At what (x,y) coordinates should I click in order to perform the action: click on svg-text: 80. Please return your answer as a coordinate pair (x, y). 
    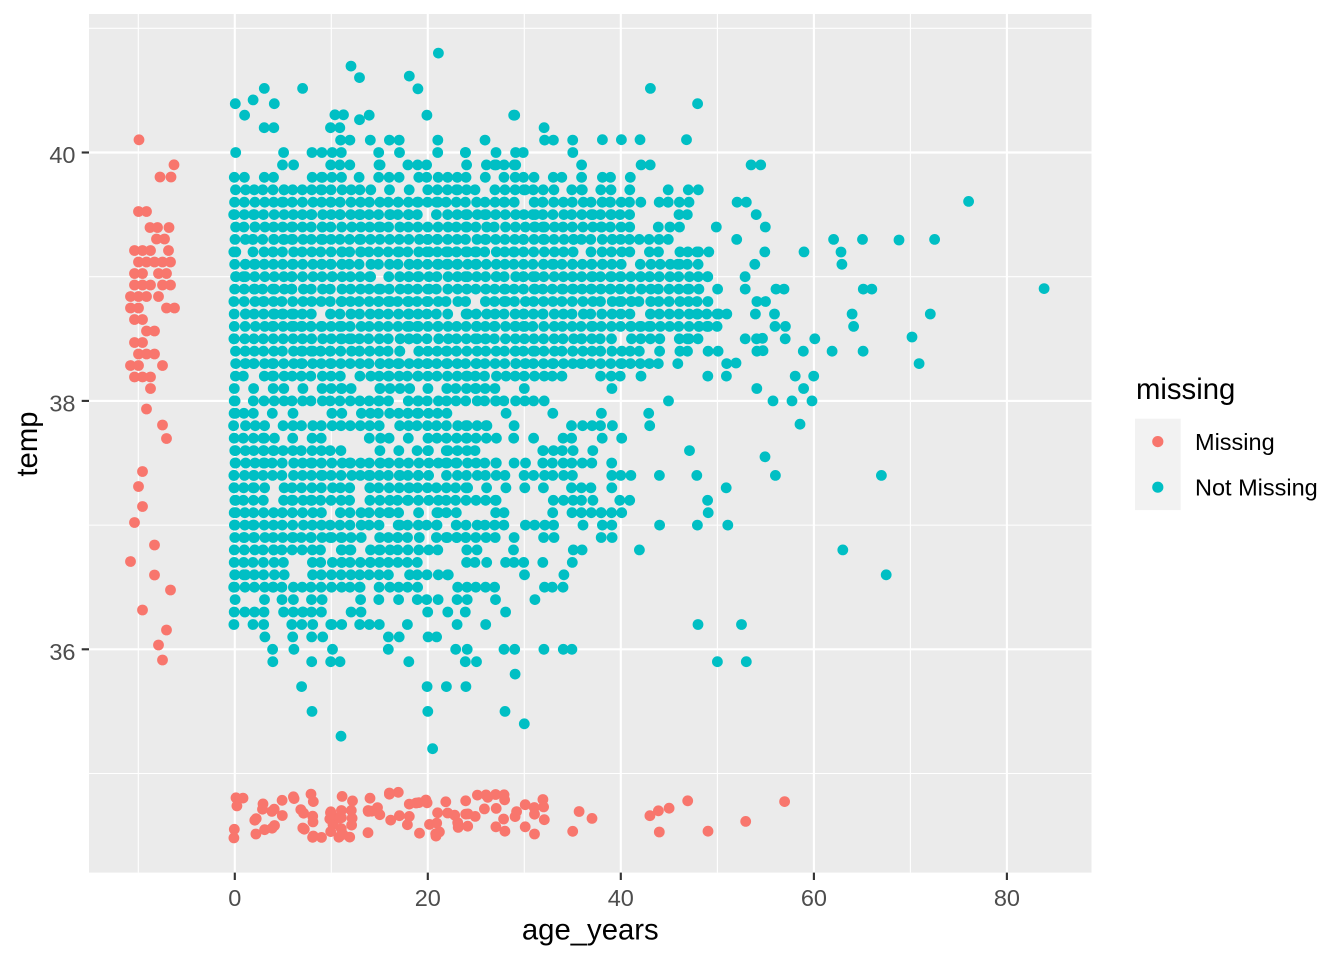
    Looking at the image, I should click on (1007, 898).